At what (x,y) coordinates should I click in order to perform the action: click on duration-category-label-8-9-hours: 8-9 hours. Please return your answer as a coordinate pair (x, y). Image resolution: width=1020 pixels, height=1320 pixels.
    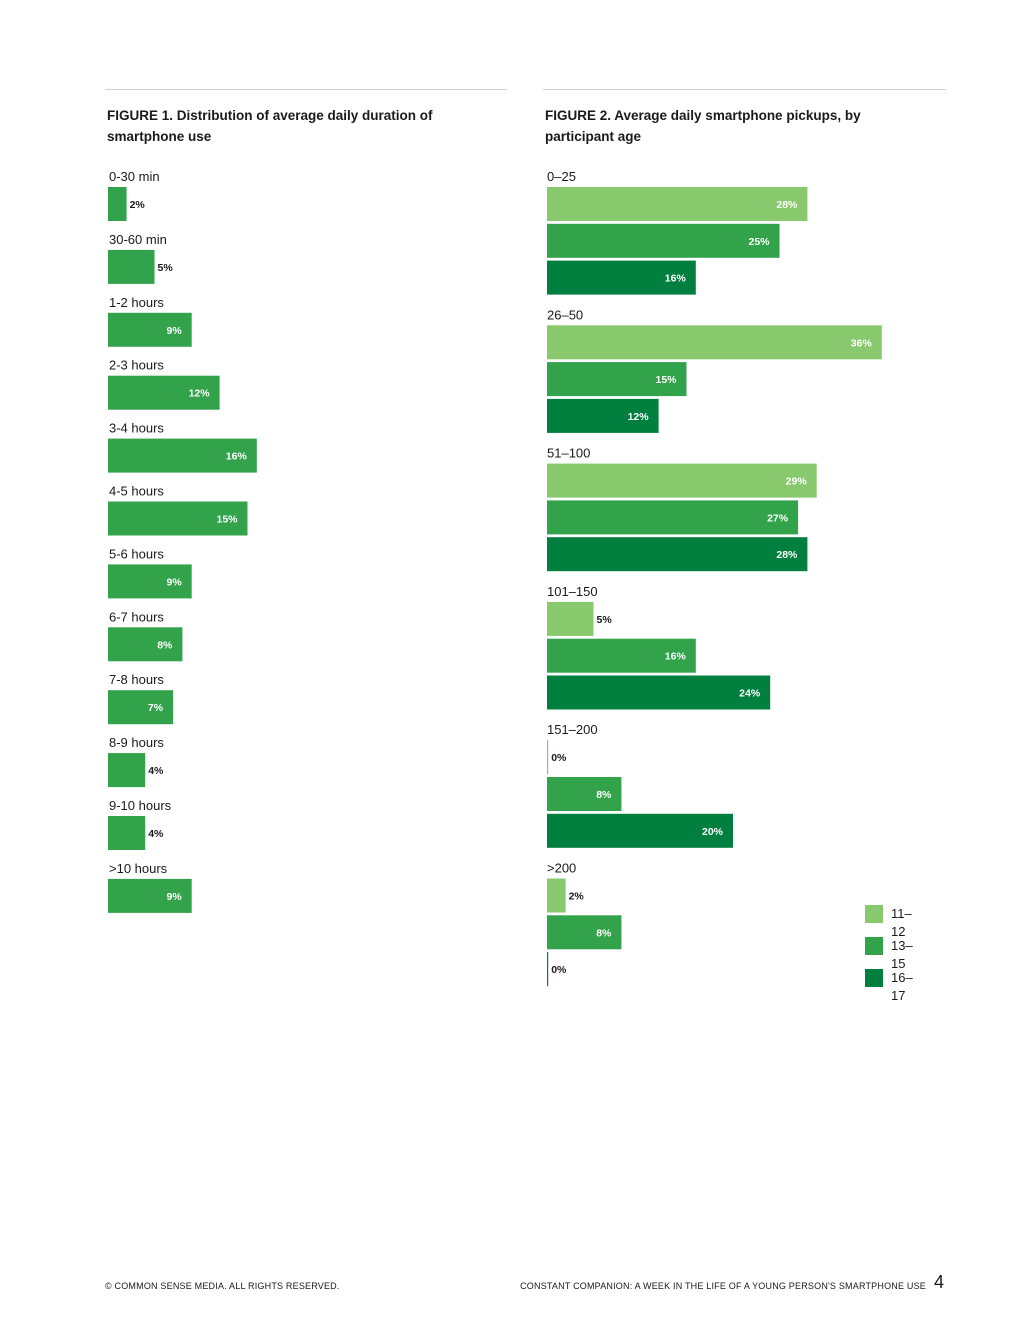
    Looking at the image, I should click on (136, 742).